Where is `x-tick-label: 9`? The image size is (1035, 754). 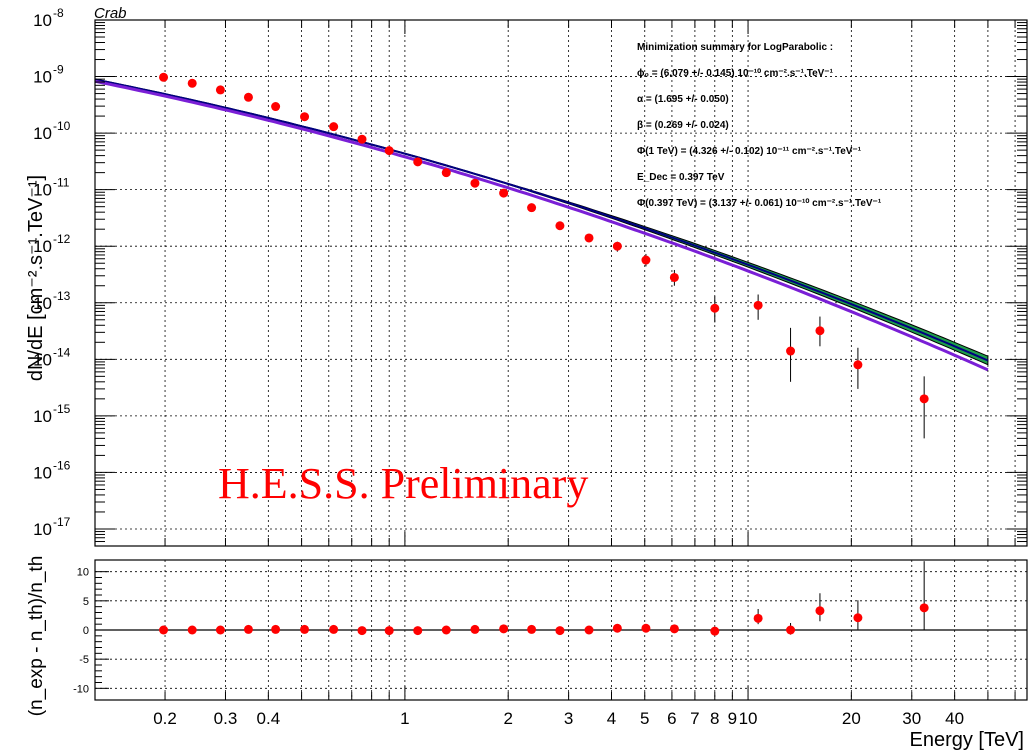 x-tick-label: 9 is located at coordinates (732, 718).